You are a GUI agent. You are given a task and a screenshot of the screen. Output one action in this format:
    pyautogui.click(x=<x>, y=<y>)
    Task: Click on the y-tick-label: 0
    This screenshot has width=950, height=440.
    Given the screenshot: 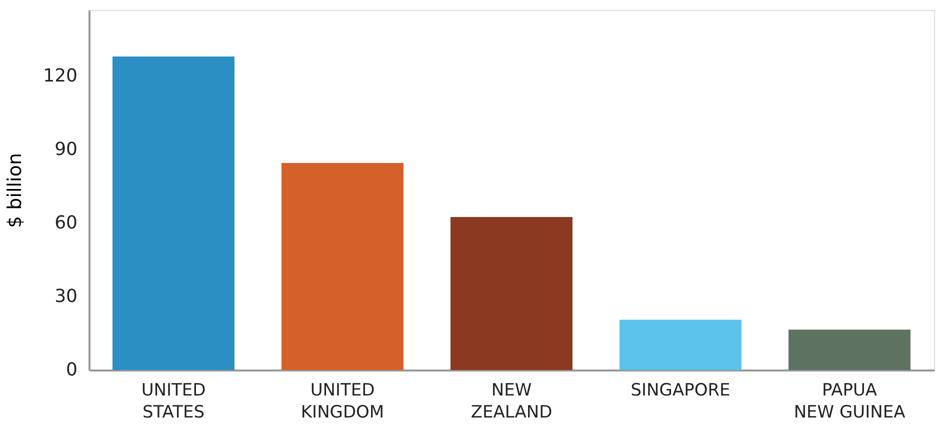 What is the action you would take?
    pyautogui.click(x=72, y=370)
    